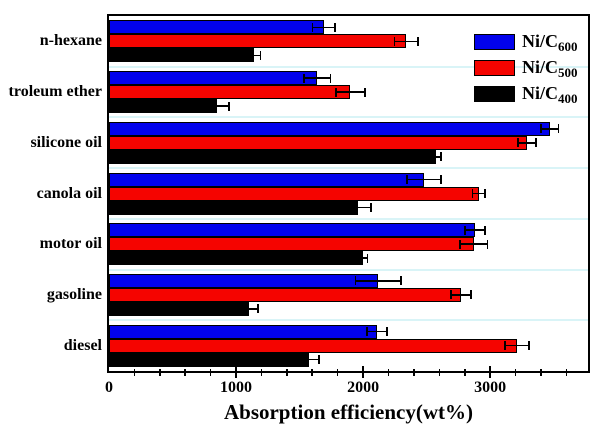  Describe the element at coordinates (490, 387) in the screenshot. I see `x-tick-label: 3000` at that location.